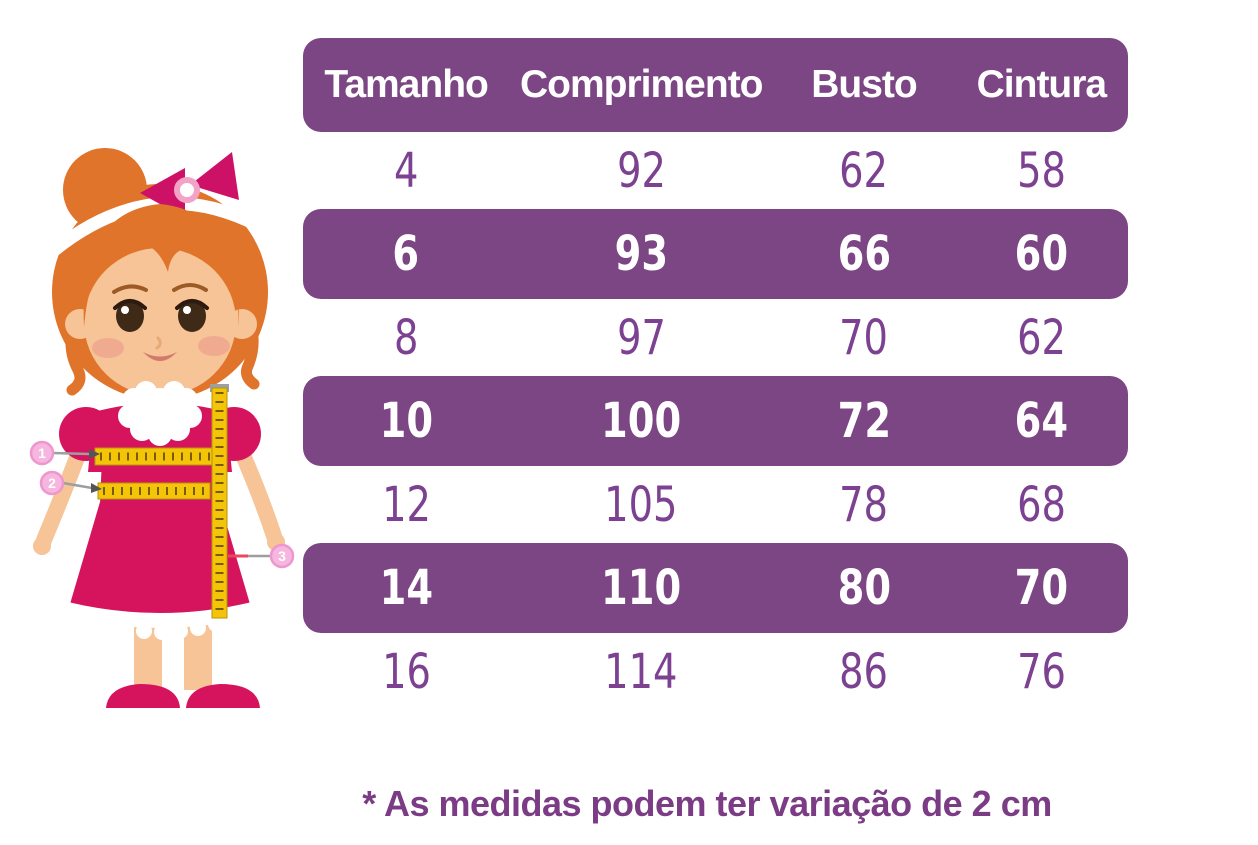 This screenshot has height=845, width=1258. I want to click on table-cell: 68, so click(1041, 504).